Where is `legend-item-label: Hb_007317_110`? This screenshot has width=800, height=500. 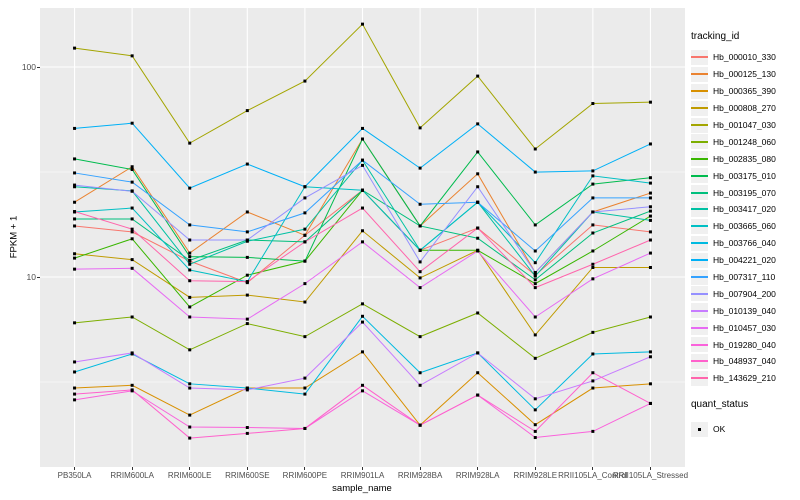 legend-item-label: Hb_007317_110 is located at coordinates (744, 277).